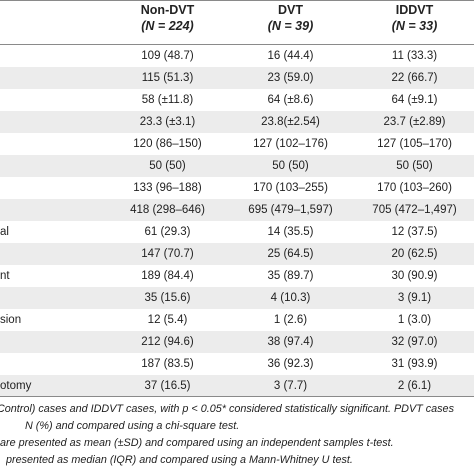 The height and width of the screenshot is (474, 474). Describe the element at coordinates (167, 342) in the screenshot. I see `table-cell: 212 (94.6)` at that location.